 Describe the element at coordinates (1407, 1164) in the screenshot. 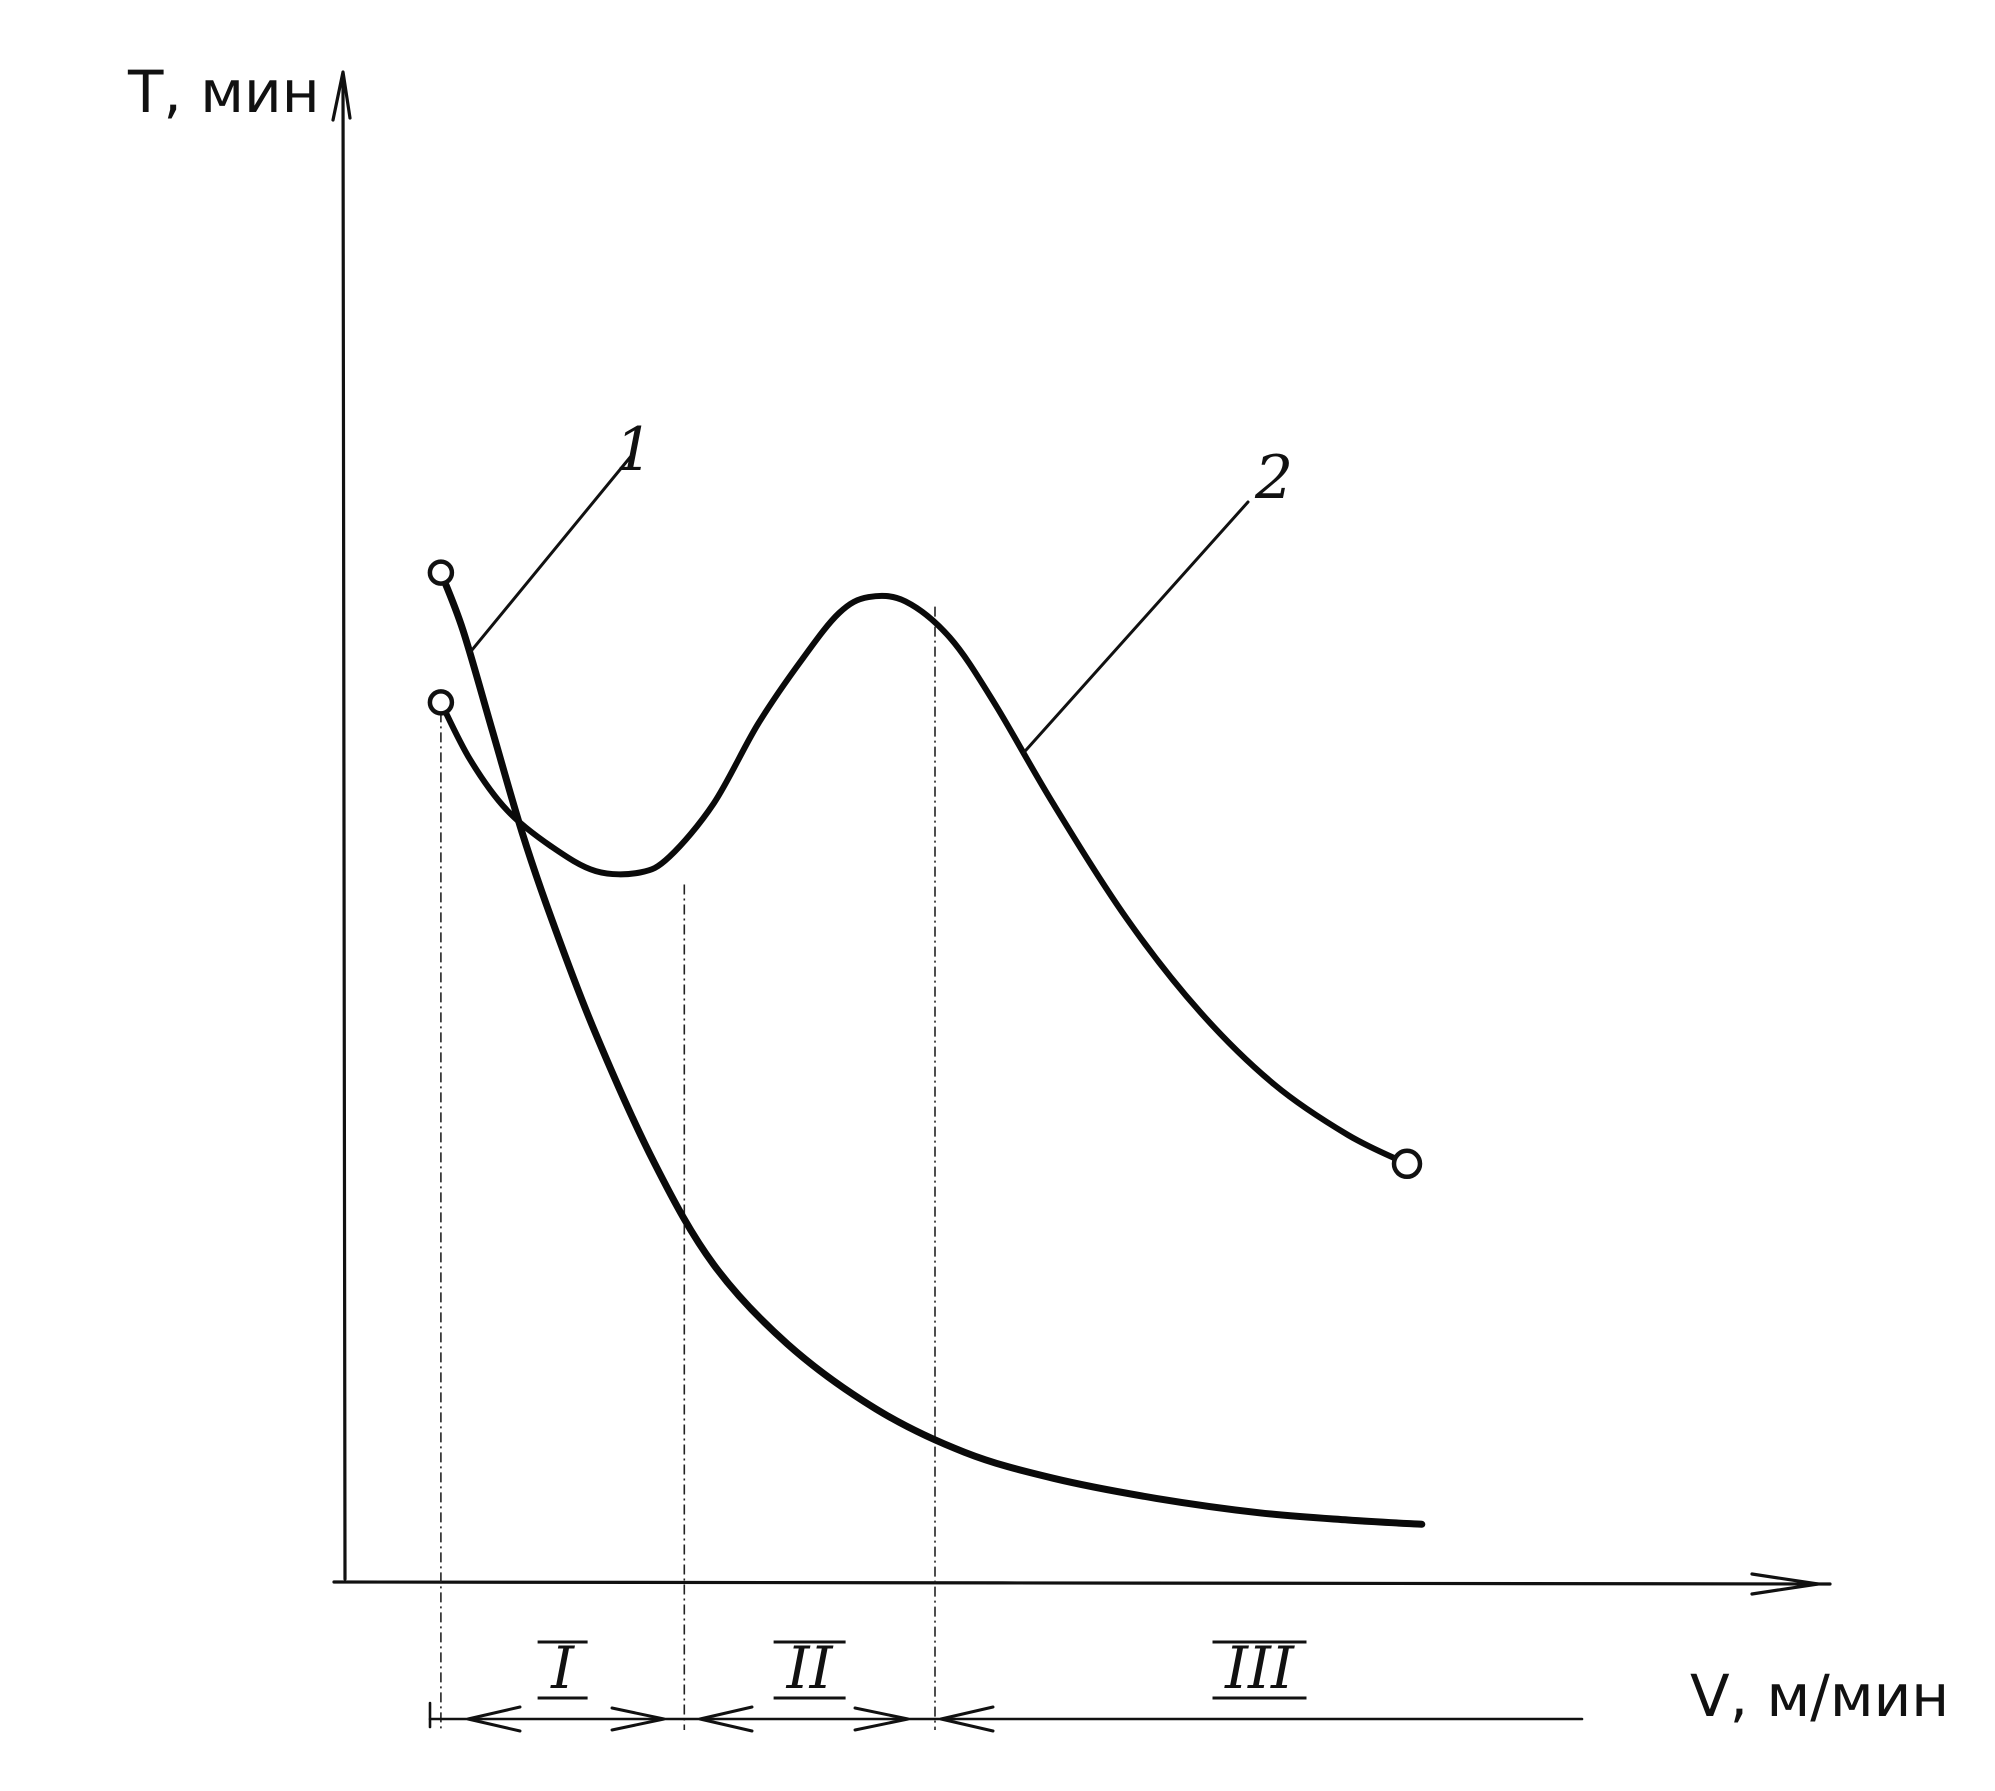

I see `series-2-minimum-marker` at that location.